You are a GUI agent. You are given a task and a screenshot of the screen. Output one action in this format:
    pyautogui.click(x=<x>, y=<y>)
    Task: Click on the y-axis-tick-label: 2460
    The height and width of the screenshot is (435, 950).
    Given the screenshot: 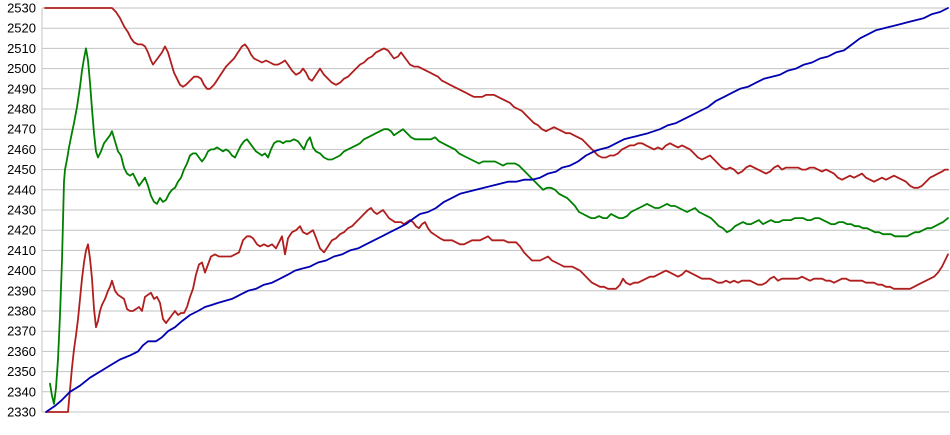 What is the action you would take?
    pyautogui.click(x=21, y=149)
    